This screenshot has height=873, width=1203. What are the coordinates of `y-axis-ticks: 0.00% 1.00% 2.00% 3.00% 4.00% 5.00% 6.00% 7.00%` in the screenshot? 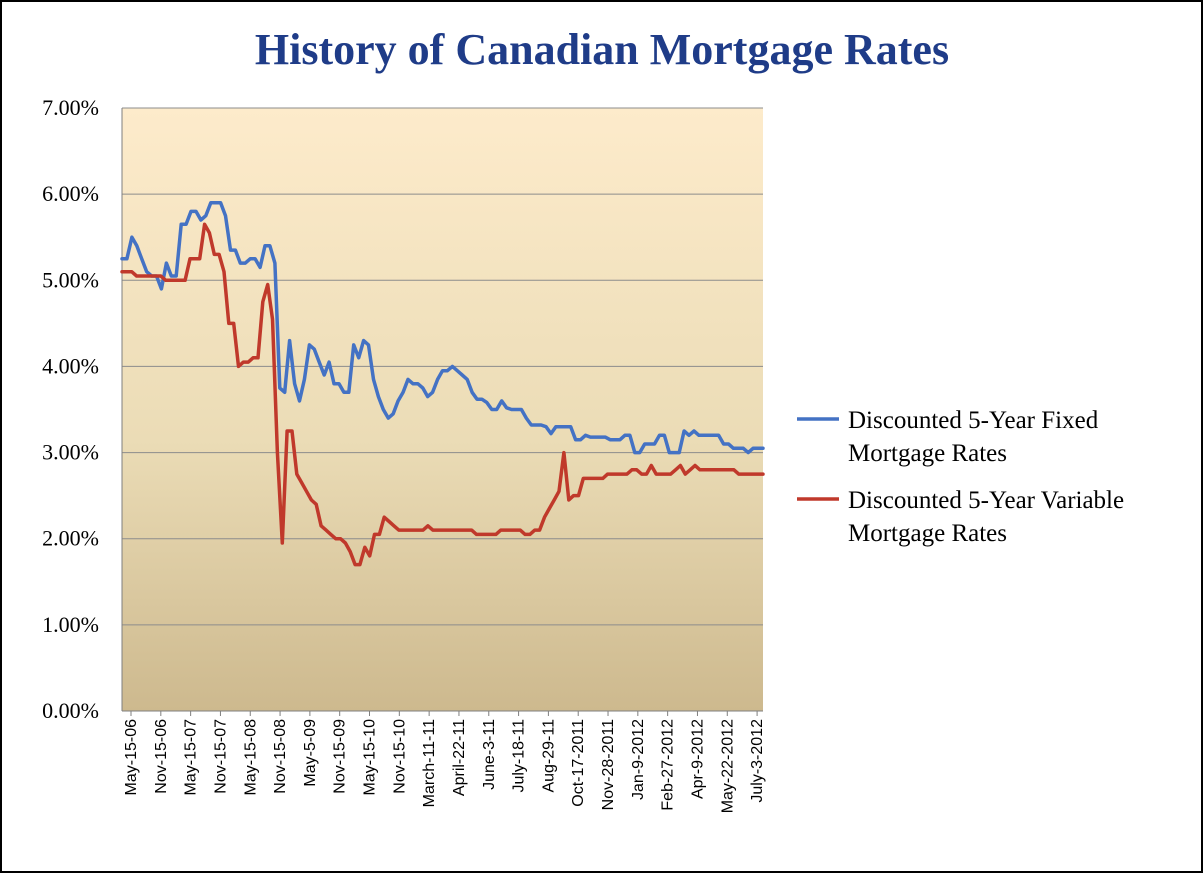 It's located at (70, 409).